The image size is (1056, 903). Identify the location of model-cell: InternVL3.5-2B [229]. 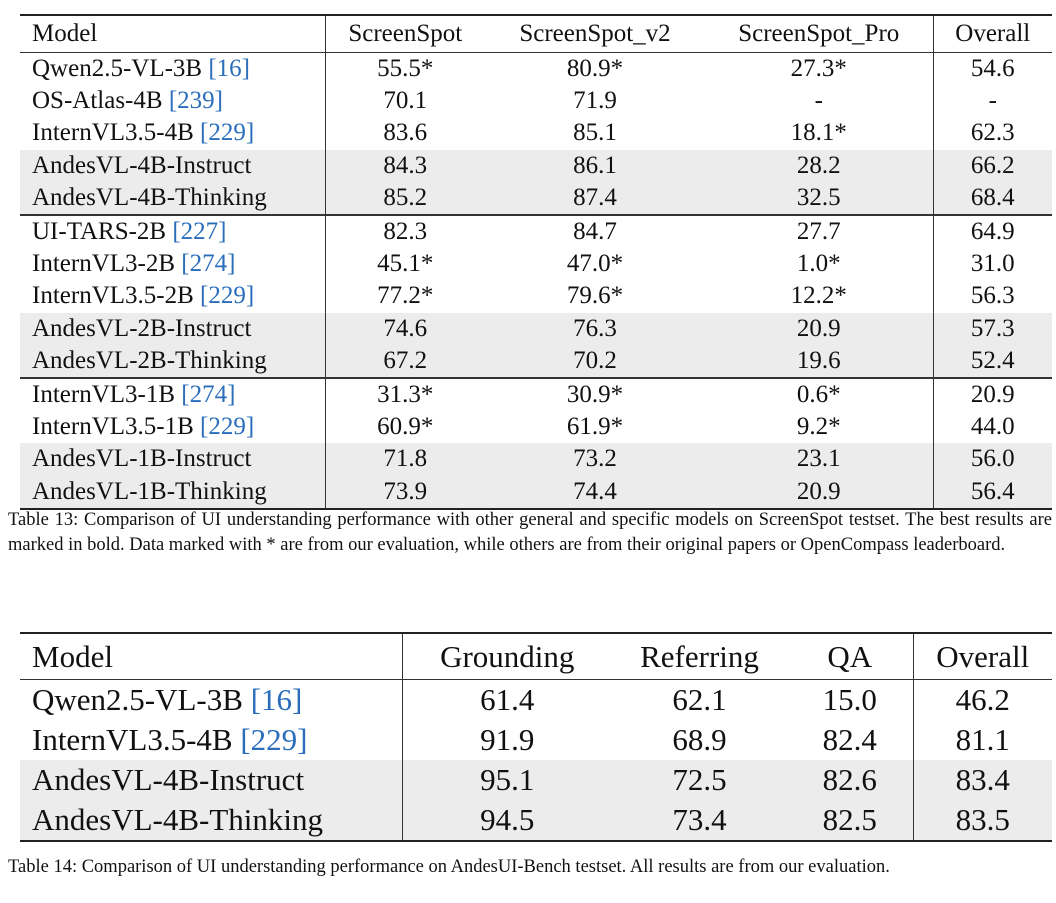
(172, 296).